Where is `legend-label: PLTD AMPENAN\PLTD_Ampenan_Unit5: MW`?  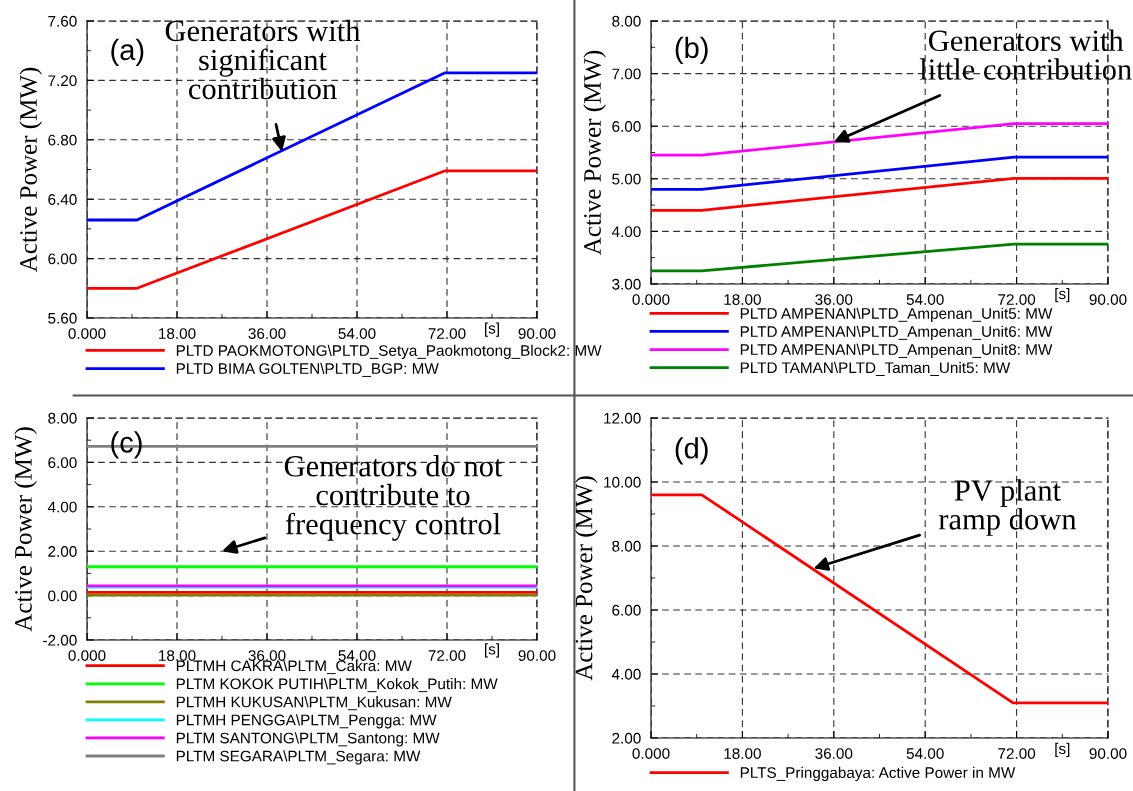 legend-label: PLTD AMPENAN\PLTD_Ampenan_Unit5: MW is located at coordinates (896, 314).